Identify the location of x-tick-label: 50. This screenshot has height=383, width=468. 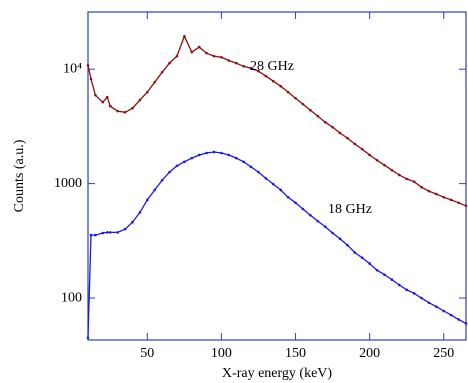
(147, 353).